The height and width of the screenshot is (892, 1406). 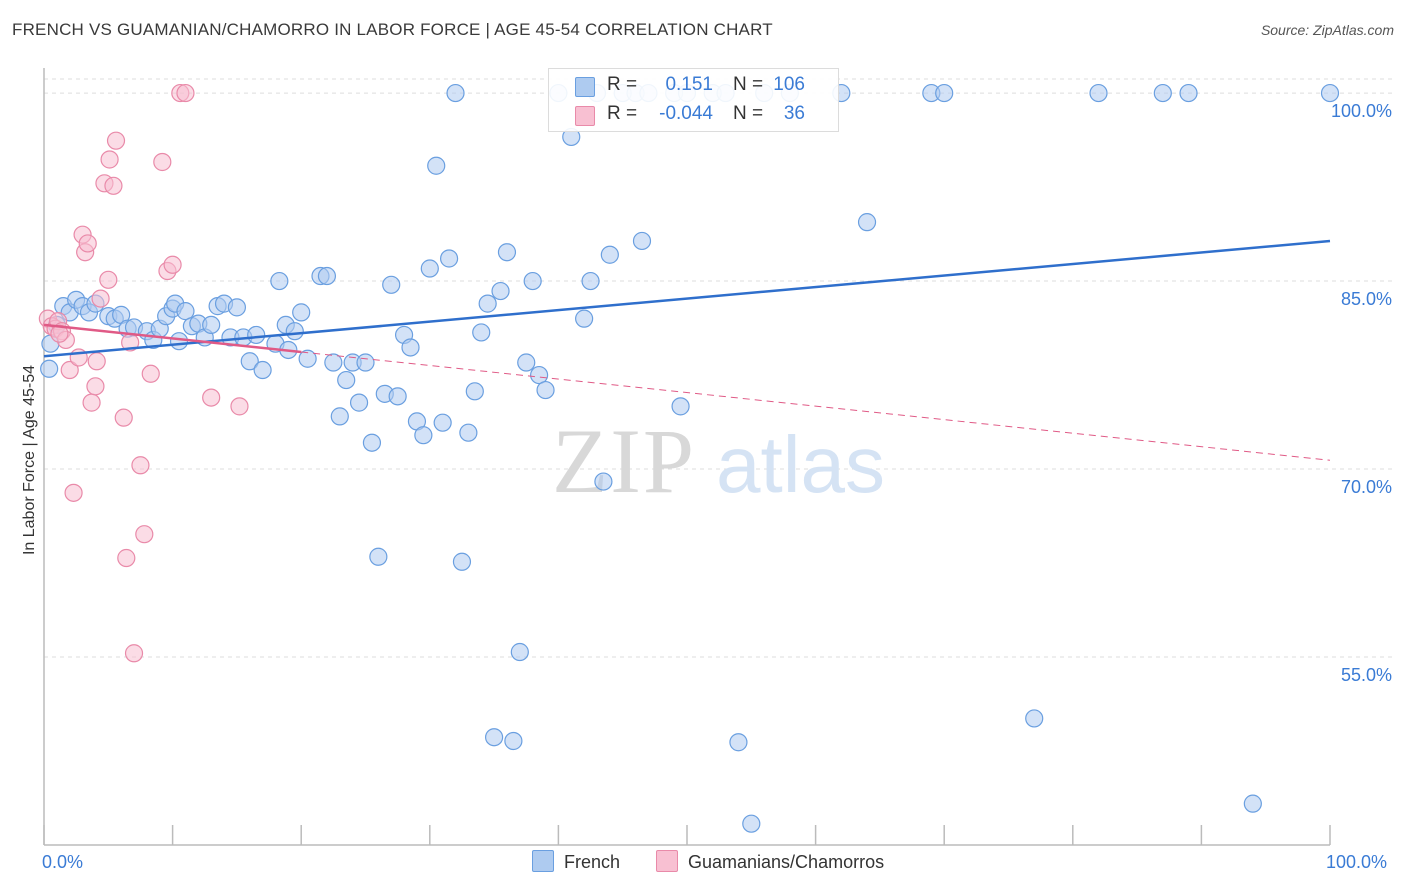 What do you see at coordinates (29, 460) in the screenshot?
I see `y-axis-label: In Labor Force | Age 45-54` at bounding box center [29, 460].